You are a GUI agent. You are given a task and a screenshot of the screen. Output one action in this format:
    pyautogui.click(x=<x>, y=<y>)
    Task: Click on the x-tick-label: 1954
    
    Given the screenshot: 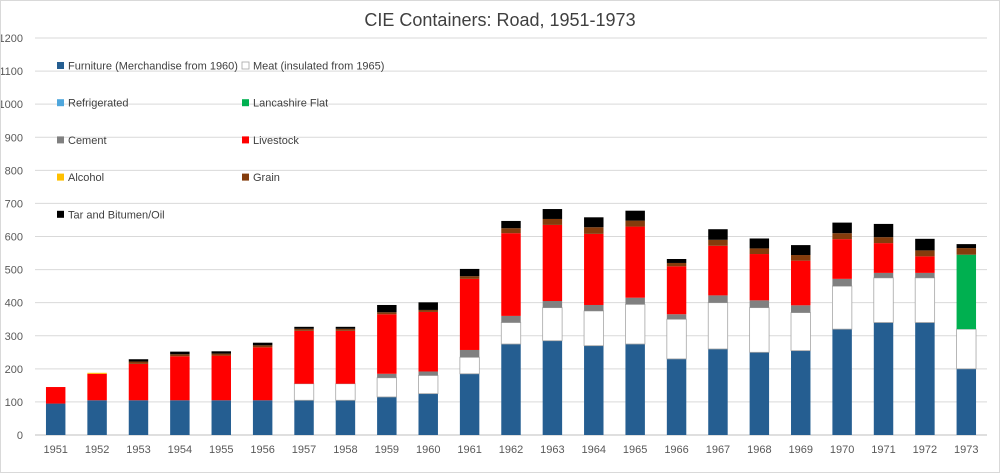 What is the action you would take?
    pyautogui.click(x=180, y=450)
    